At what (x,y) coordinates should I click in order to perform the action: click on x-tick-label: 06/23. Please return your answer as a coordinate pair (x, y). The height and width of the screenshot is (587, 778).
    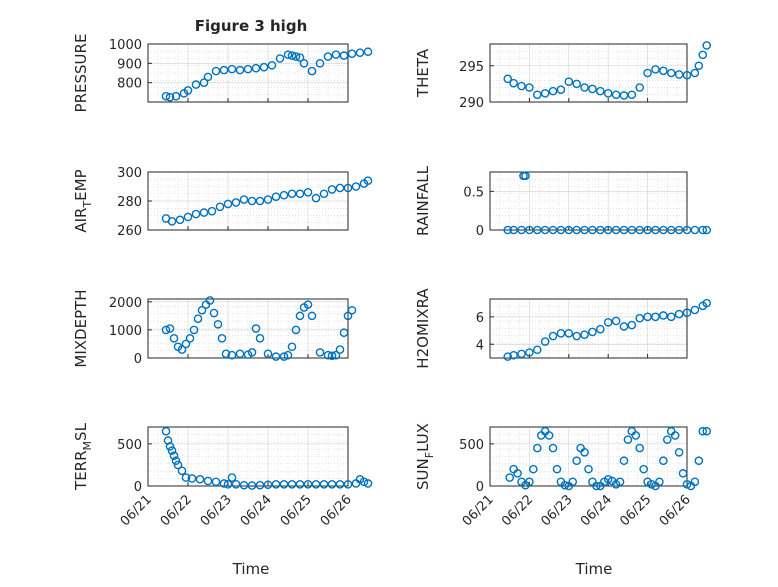
    Looking at the image, I should click on (557, 510).